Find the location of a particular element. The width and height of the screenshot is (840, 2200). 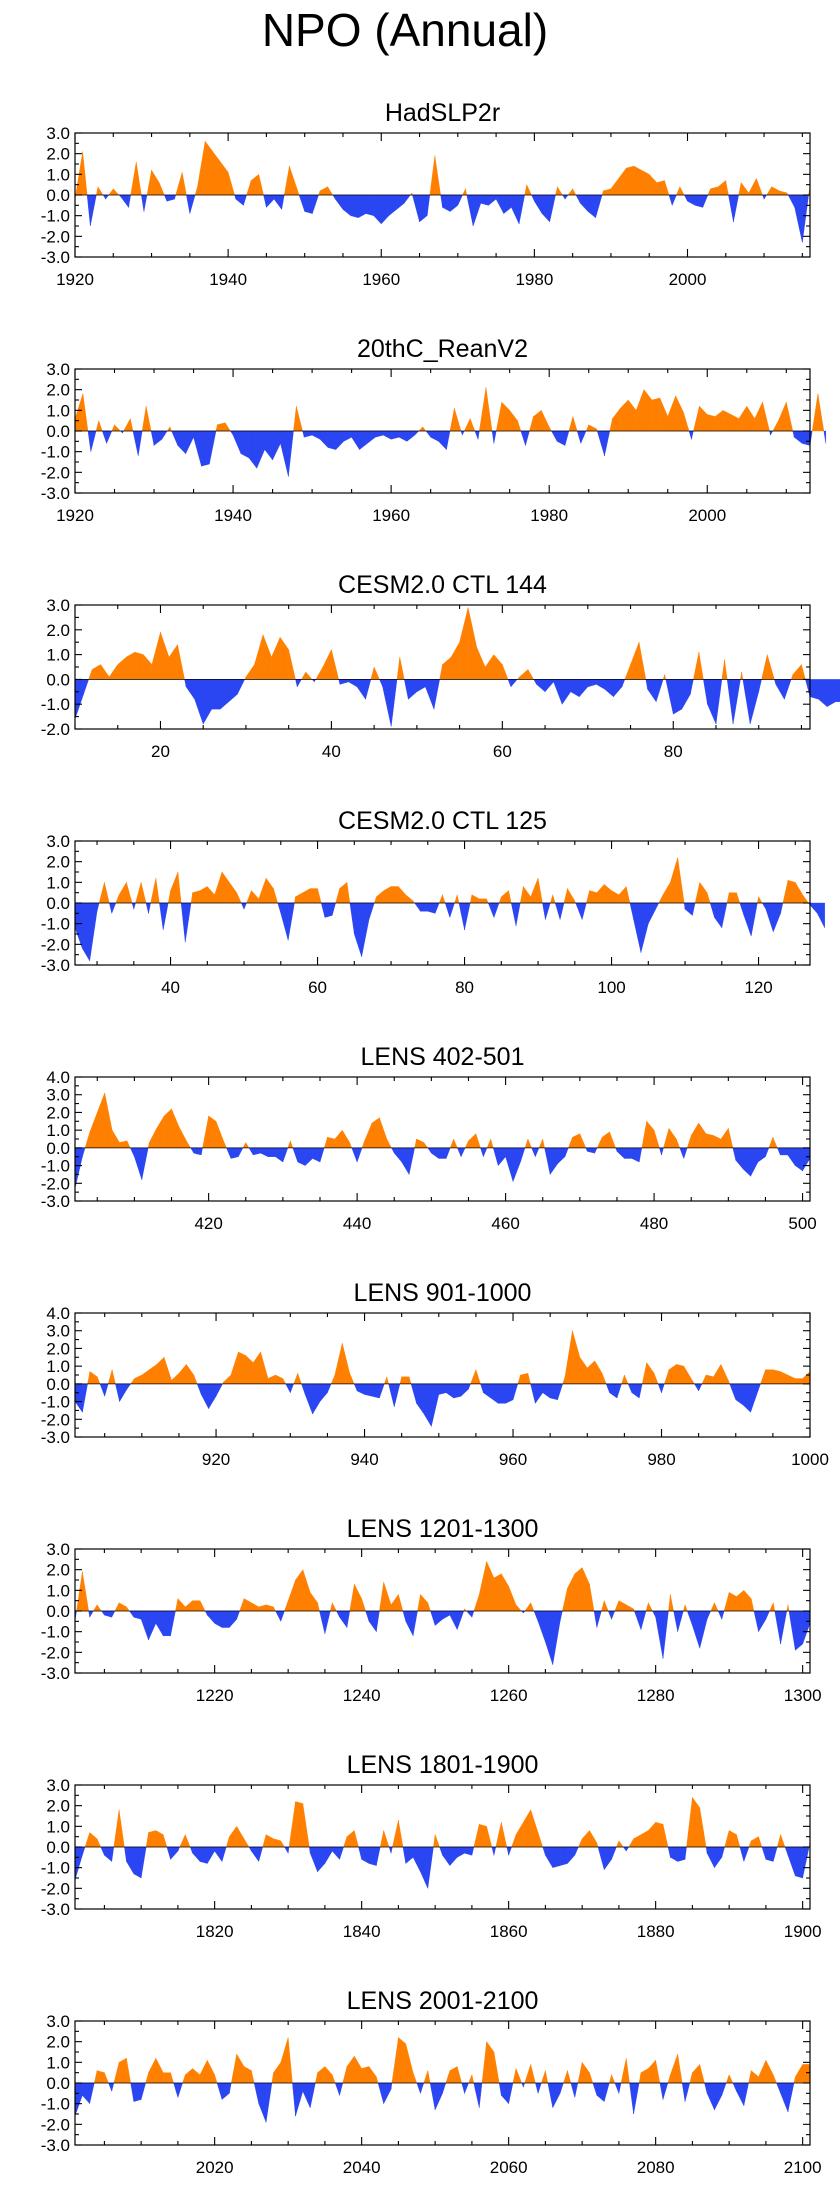

panel-title: LENS 402-501 is located at coordinates (442, 1057).